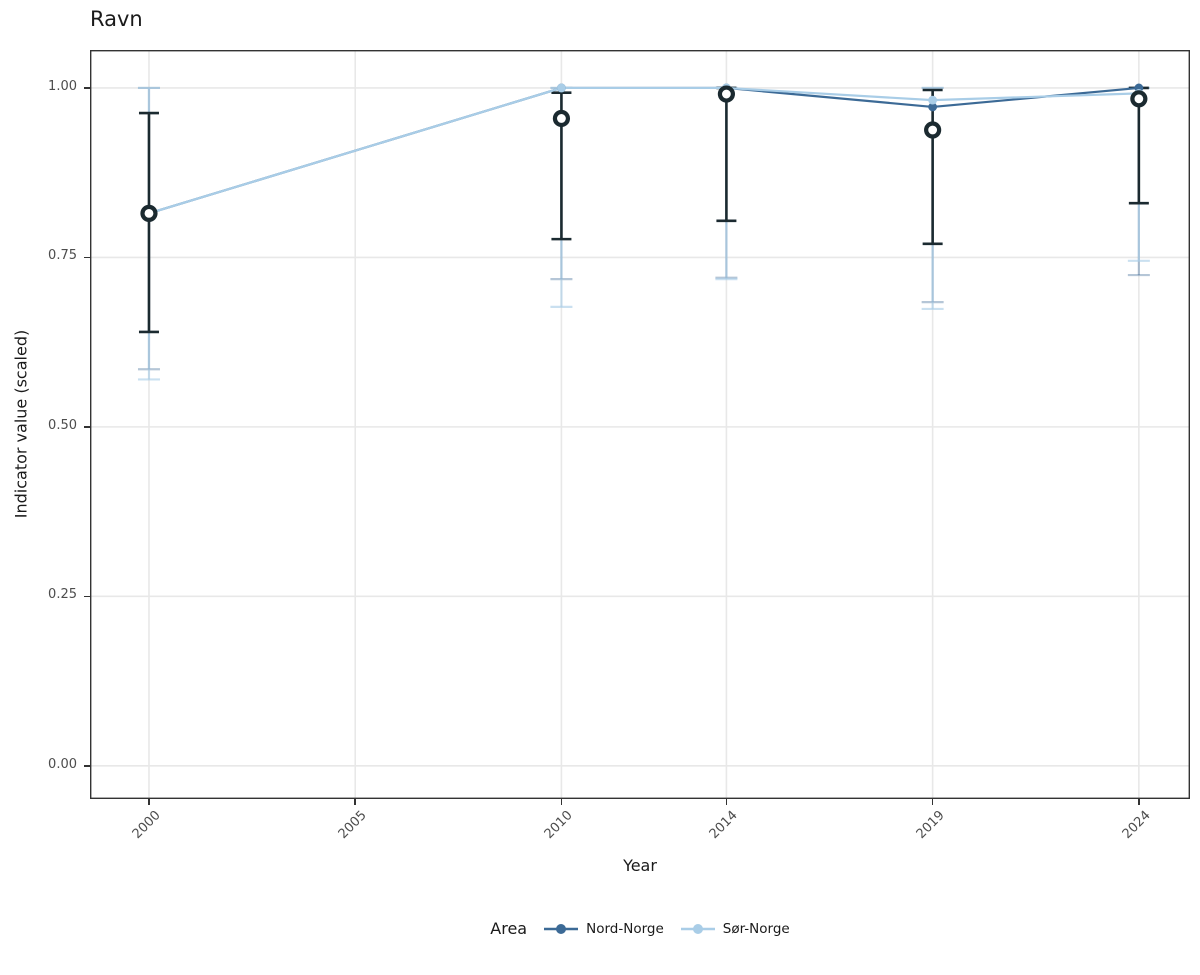 Image resolution: width=1200 pixels, height=975 pixels. What do you see at coordinates (62, 256) in the screenshot?
I see `y-tick-label: 0.75` at bounding box center [62, 256].